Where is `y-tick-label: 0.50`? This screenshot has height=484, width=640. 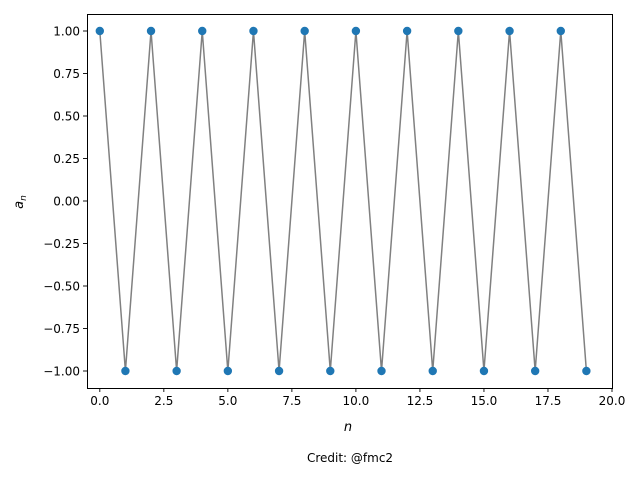 y-tick-label: 0.50 is located at coordinates (66, 116).